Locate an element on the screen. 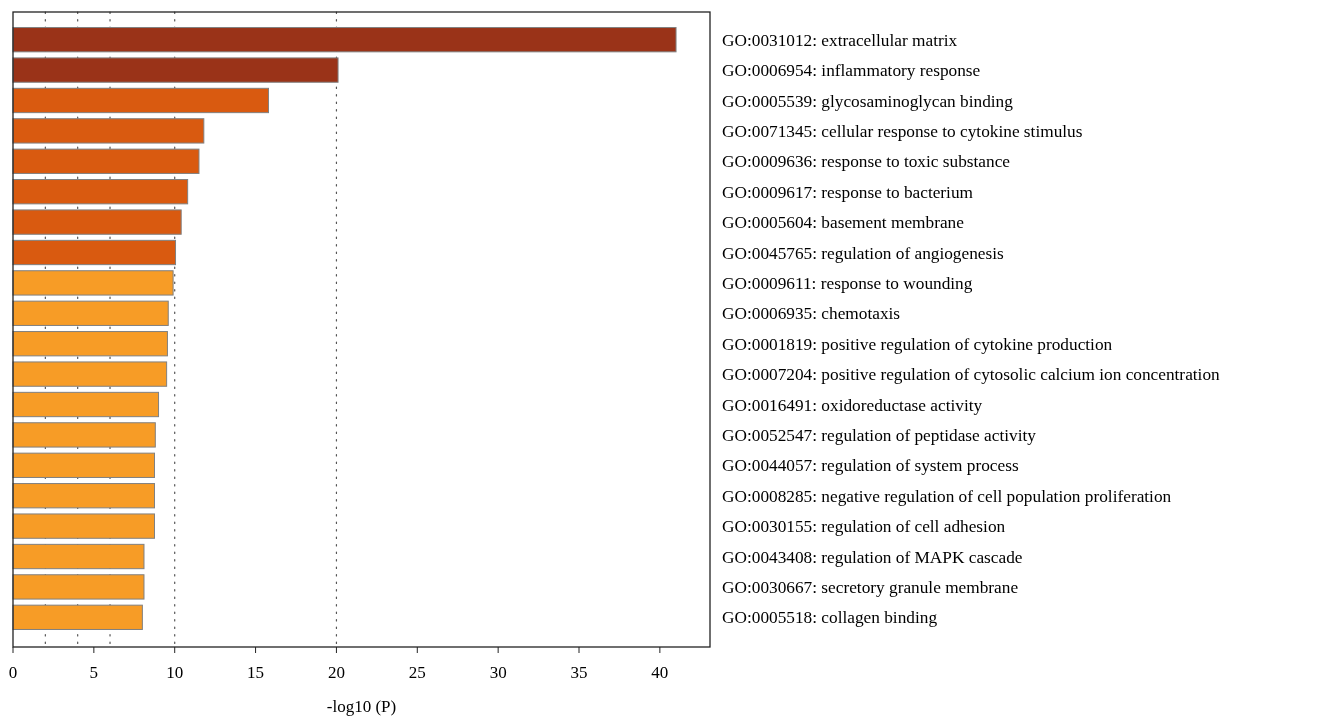 The width and height of the screenshot is (1335, 726). y-tick-label: GO:0030155: regulation of cell adhesion is located at coordinates (864, 527).